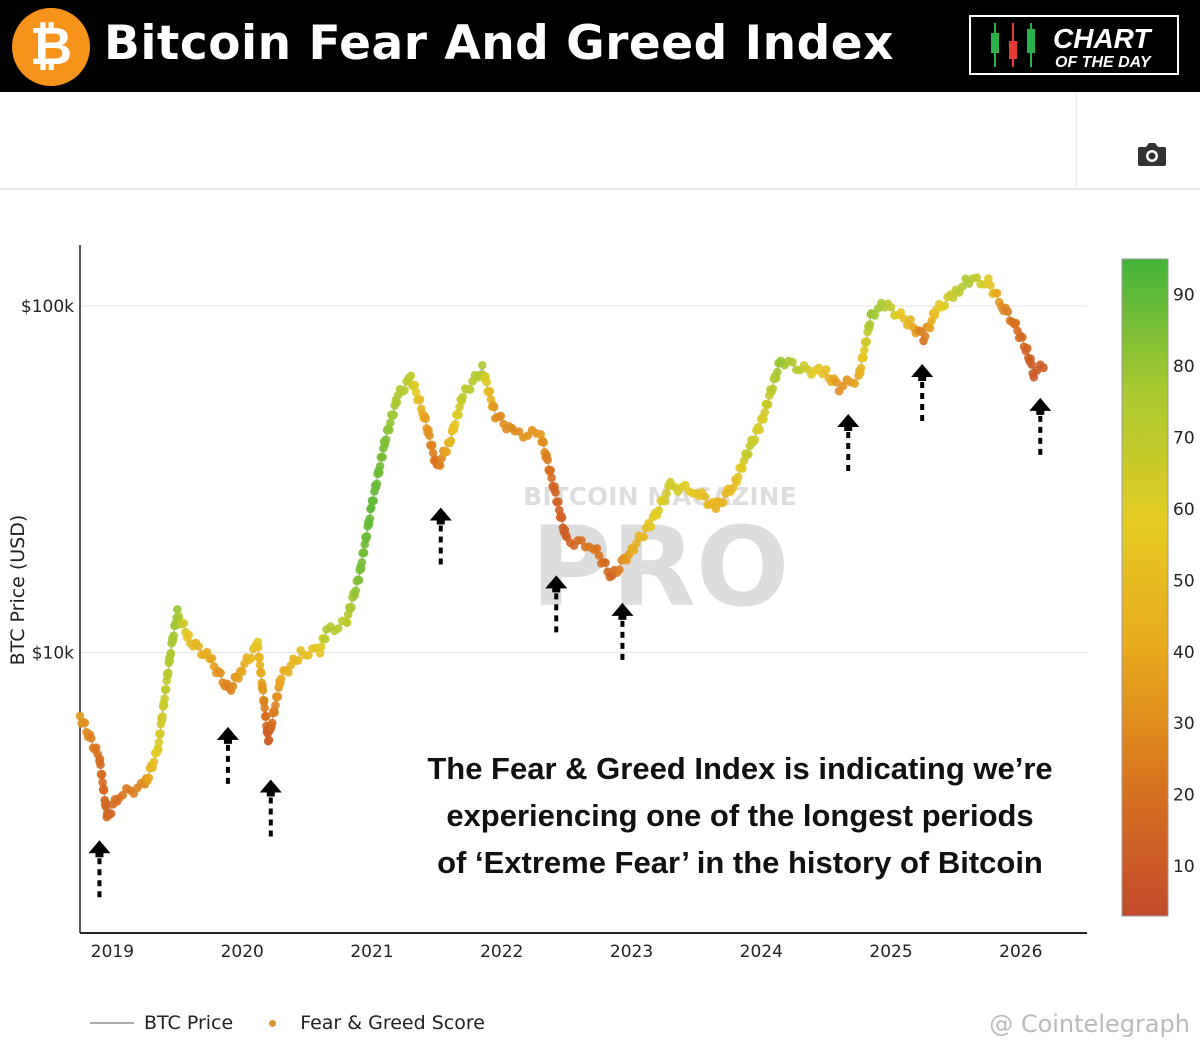 Image resolution: width=1200 pixels, height=1050 pixels. What do you see at coordinates (273, 1023) in the screenshot?
I see `legend-dot-swatch` at bounding box center [273, 1023].